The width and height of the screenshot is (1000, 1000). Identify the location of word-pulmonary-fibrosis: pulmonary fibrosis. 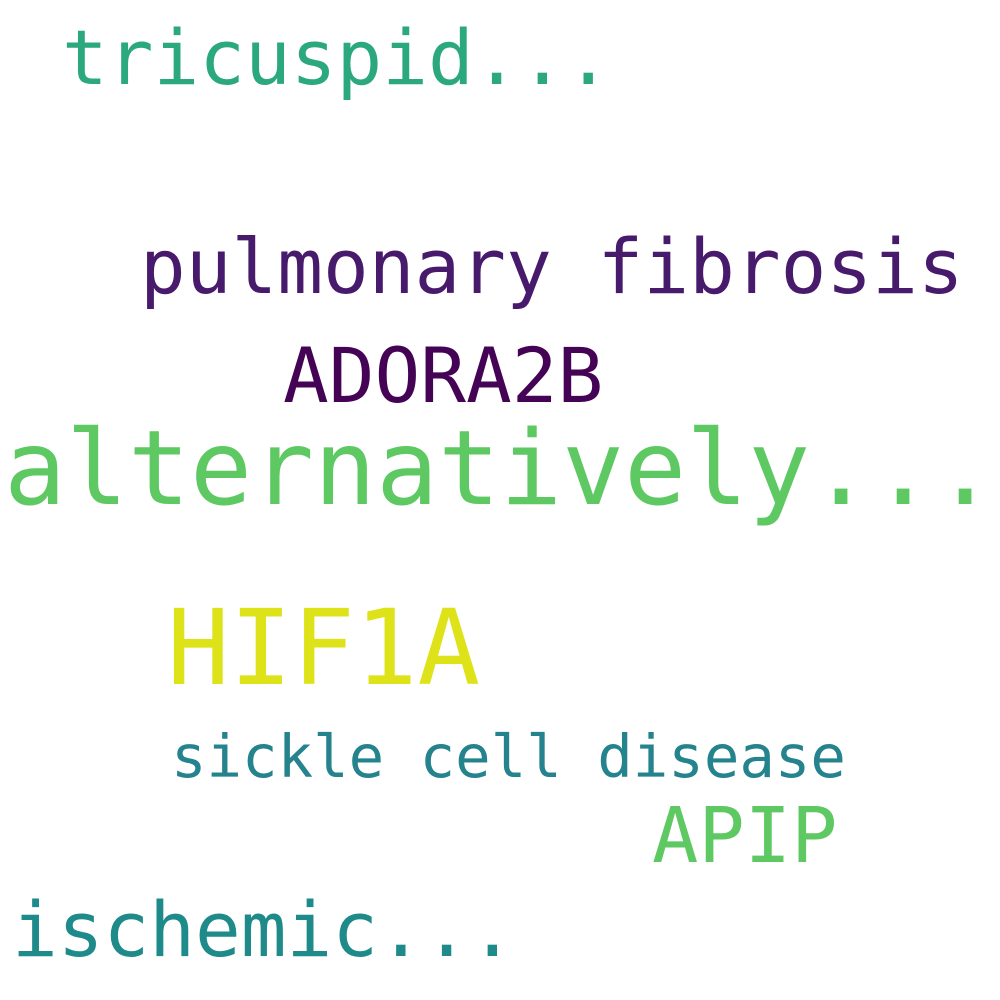
(552, 266).